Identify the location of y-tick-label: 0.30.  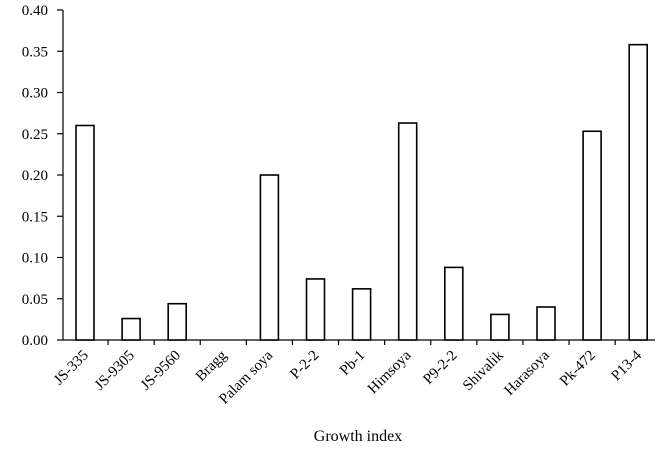
(35, 94).